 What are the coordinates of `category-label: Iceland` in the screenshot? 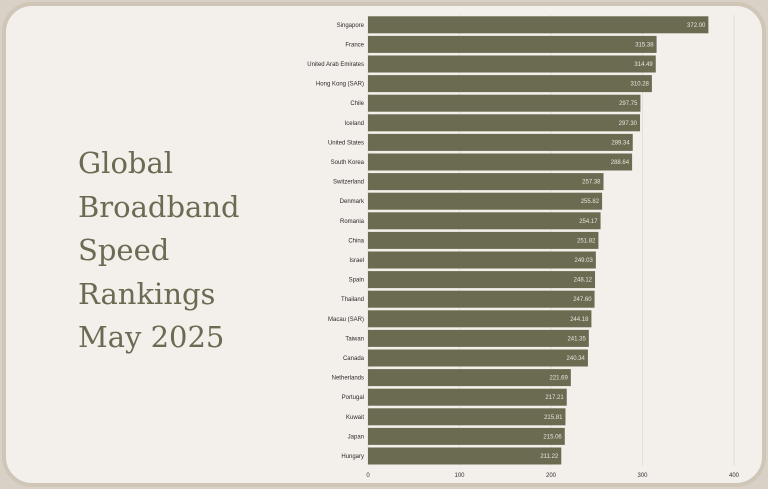 It's located at (354, 124).